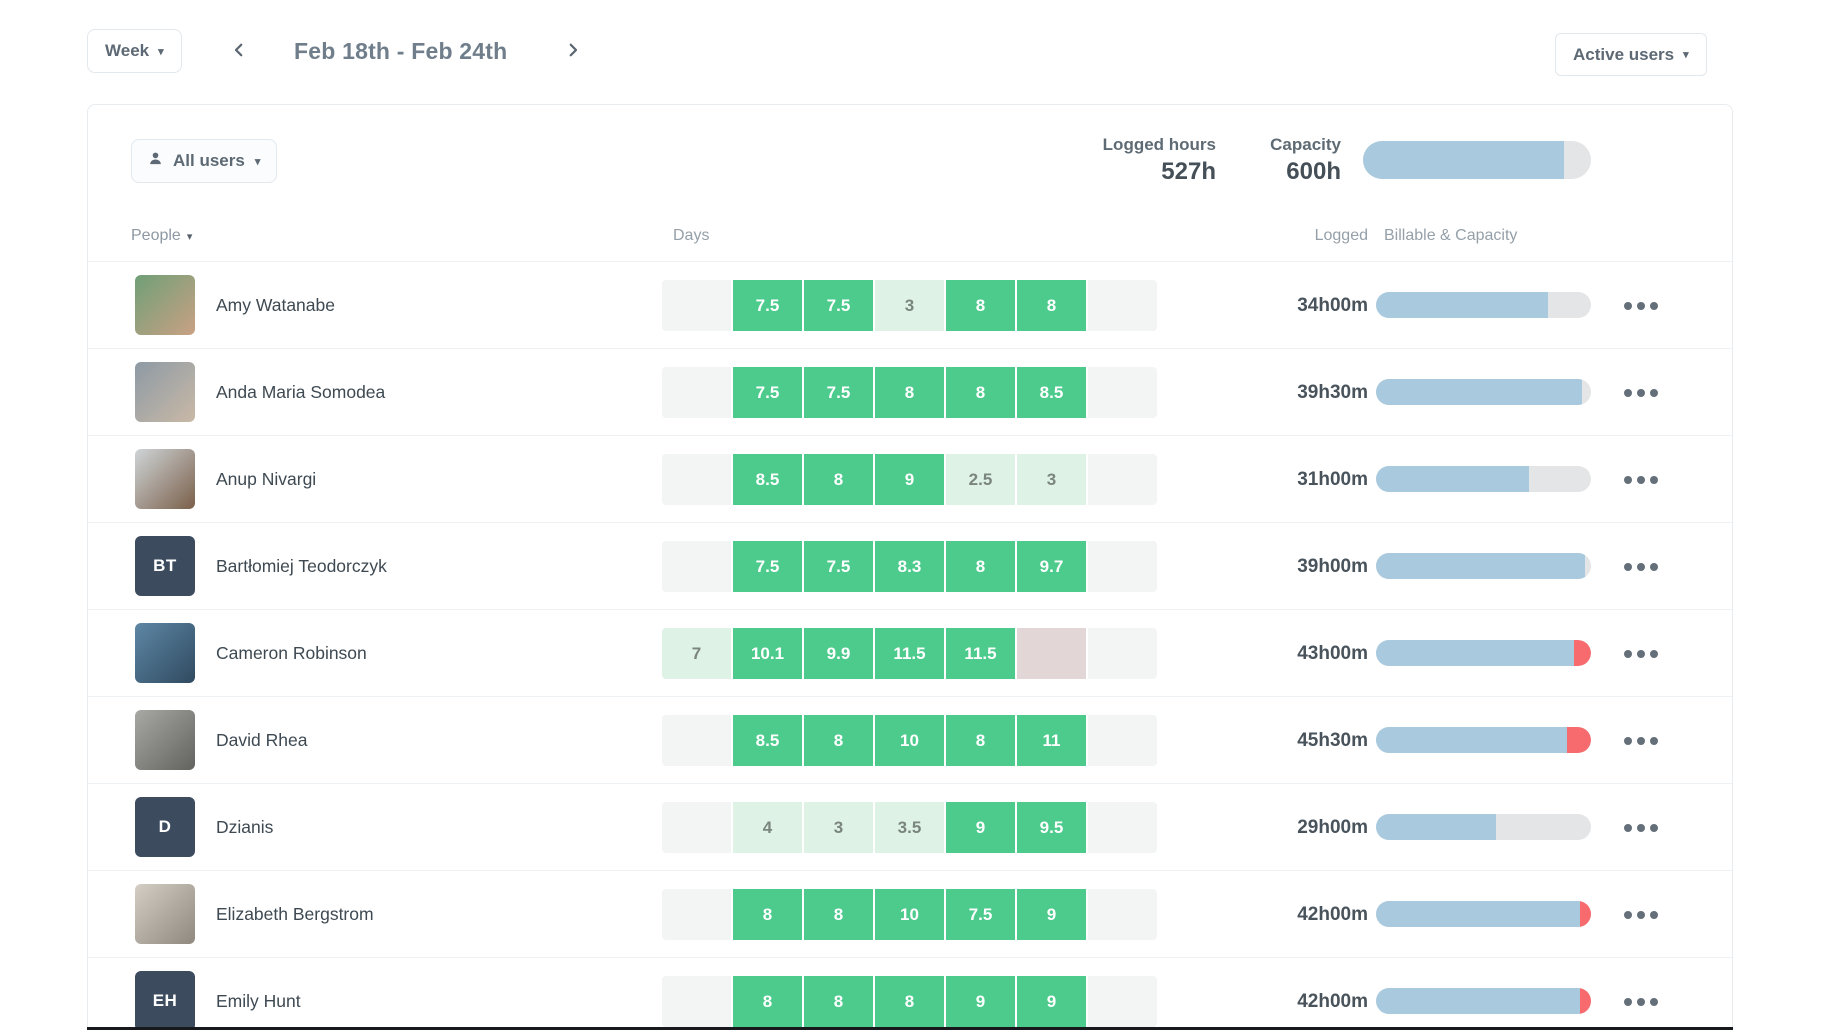 Image resolution: width=1824 pixels, height=1030 pixels. What do you see at coordinates (1051, 827) in the screenshot?
I see `day-cell: 9.5` at bounding box center [1051, 827].